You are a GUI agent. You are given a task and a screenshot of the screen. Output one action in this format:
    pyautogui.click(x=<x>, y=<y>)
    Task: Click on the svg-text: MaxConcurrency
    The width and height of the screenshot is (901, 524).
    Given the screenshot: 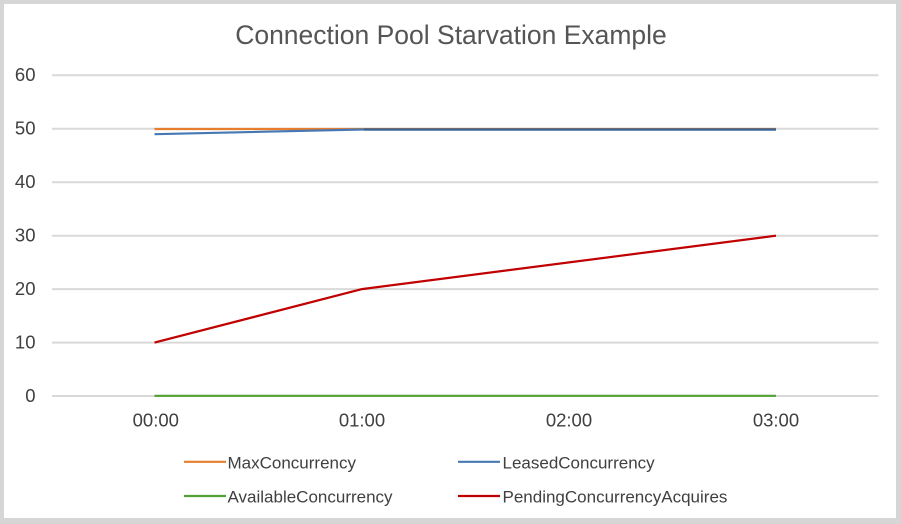 What is the action you would take?
    pyautogui.click(x=292, y=463)
    